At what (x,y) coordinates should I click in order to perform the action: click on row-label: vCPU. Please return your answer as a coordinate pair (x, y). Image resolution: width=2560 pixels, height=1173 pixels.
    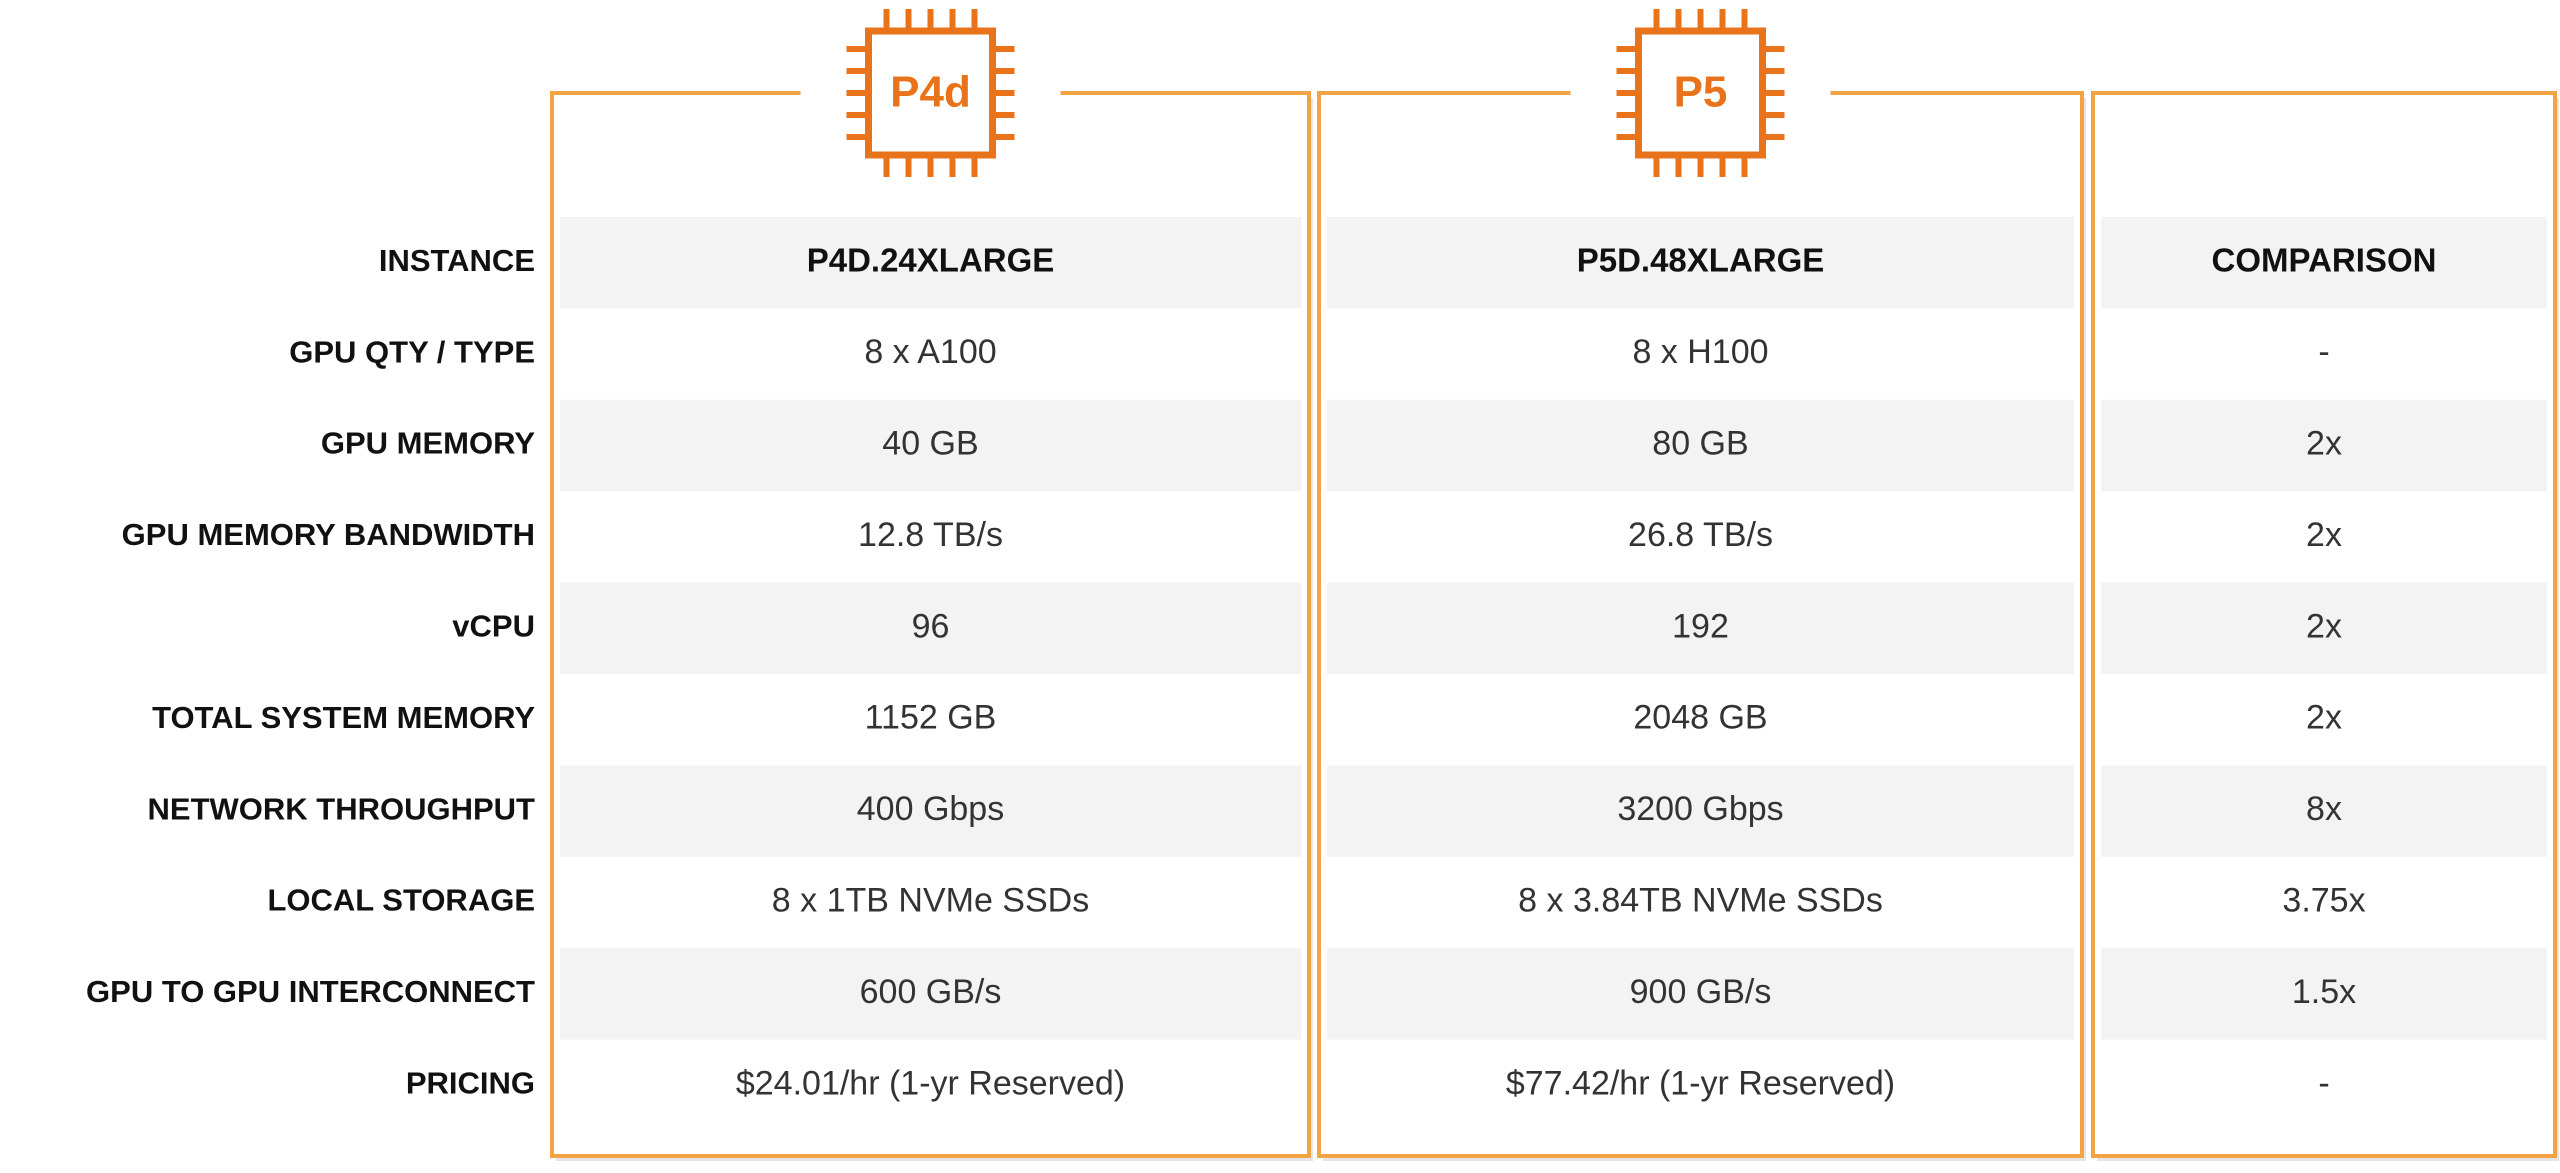
    Looking at the image, I should click on (493, 625).